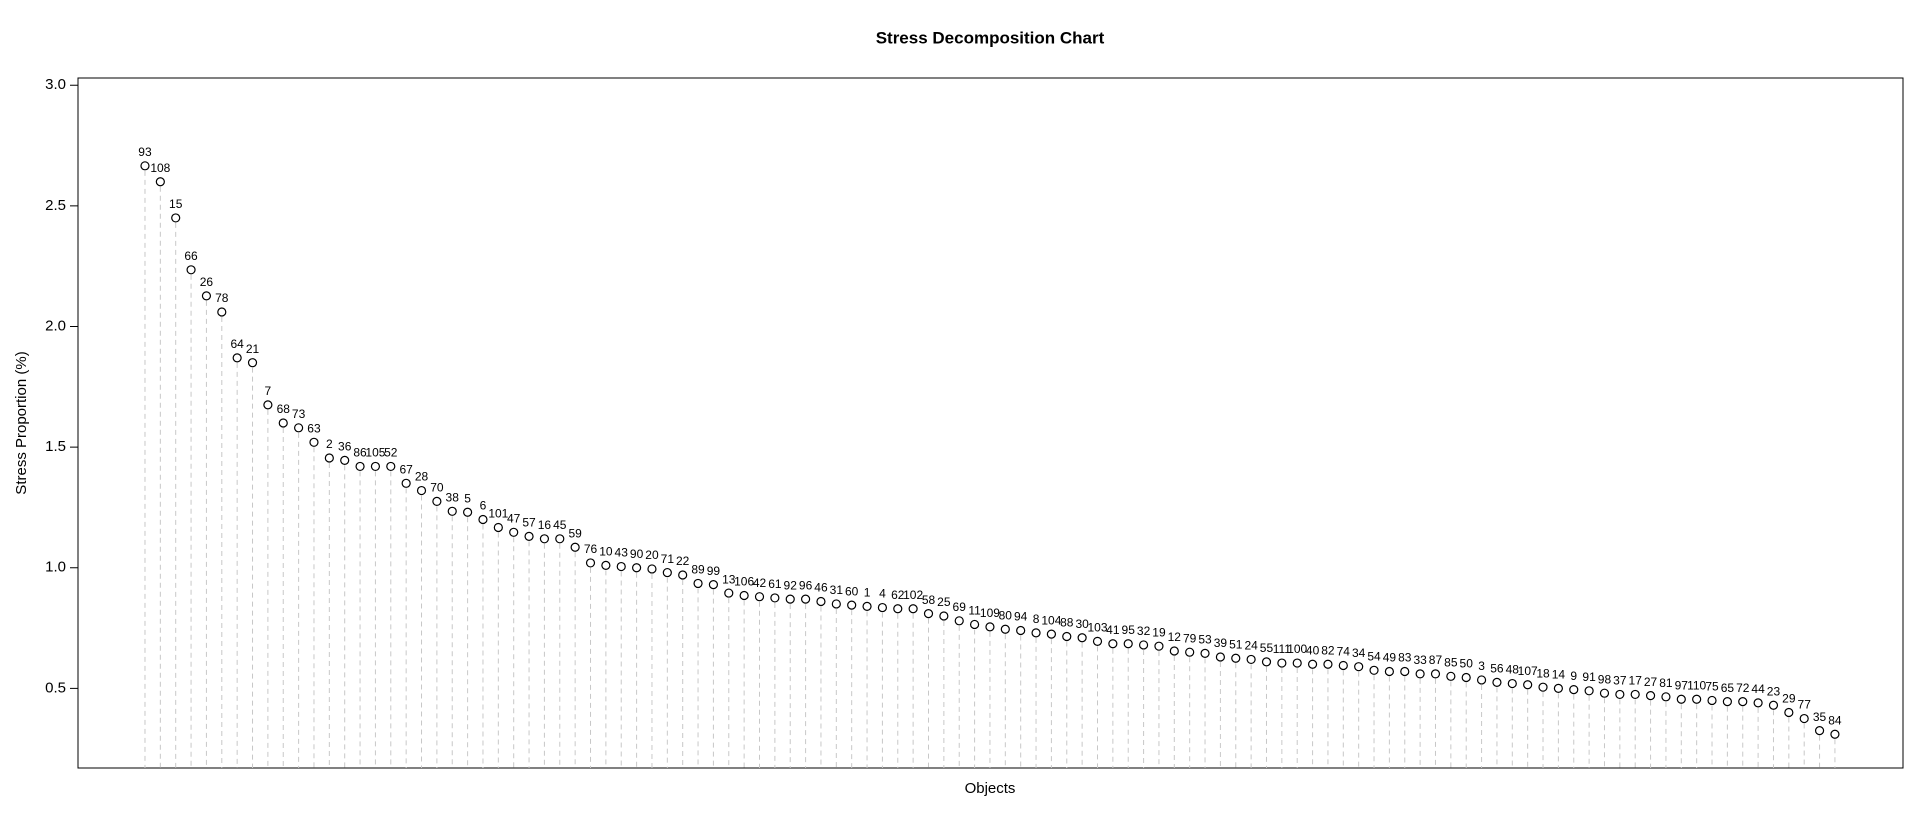 This screenshot has height=816, width=1914. I want to click on y-tick-label: 2.5, so click(55, 205).